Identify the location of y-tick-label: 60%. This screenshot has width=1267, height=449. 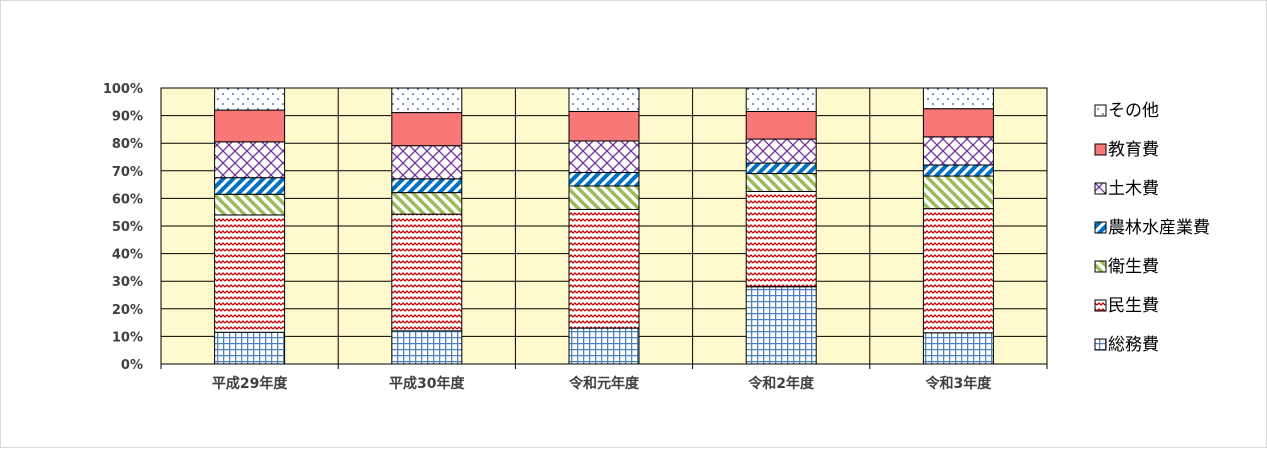
(127, 199).